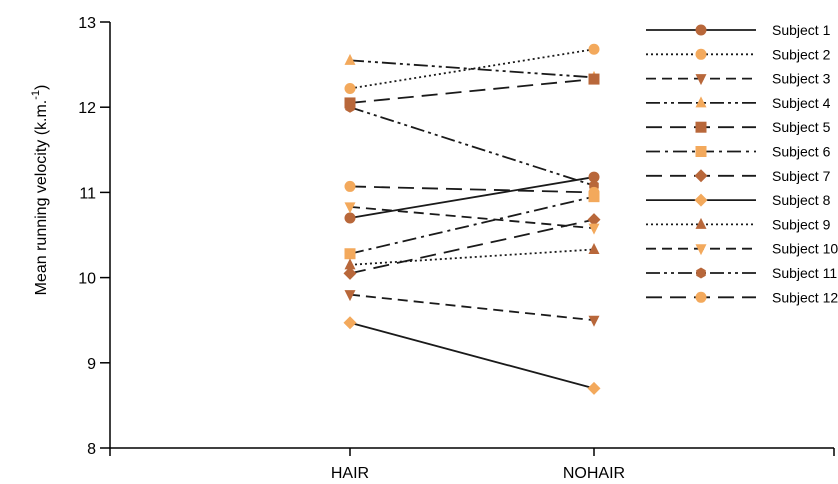 This screenshot has width=838, height=484. Describe the element at coordinates (801, 54) in the screenshot. I see `legend-label: Subject 2` at that location.